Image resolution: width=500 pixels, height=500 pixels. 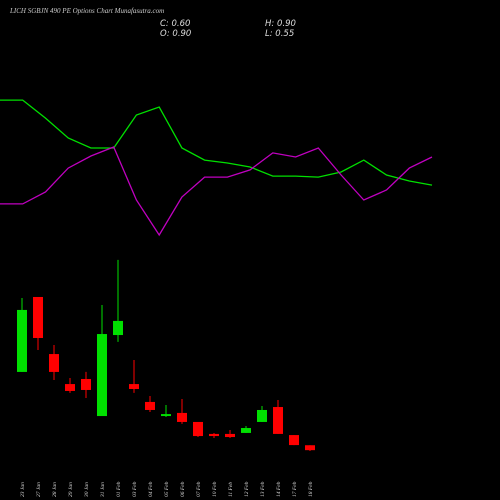 What do you see at coordinates (311, 489) in the screenshot?
I see `x-tick-label: 18 Feb` at bounding box center [311, 489].